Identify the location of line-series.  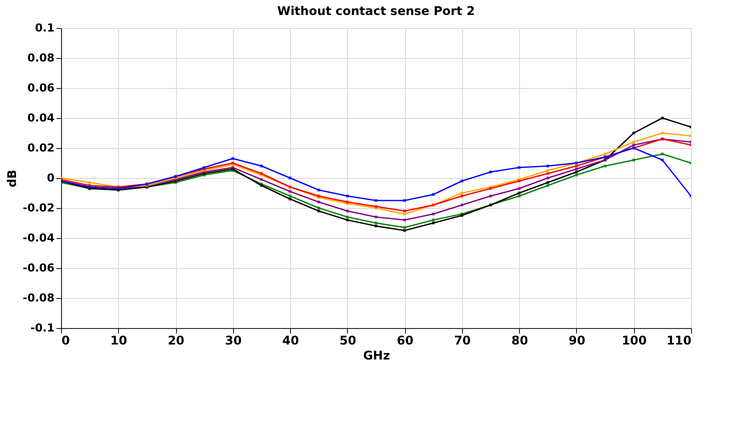
(376, 174).